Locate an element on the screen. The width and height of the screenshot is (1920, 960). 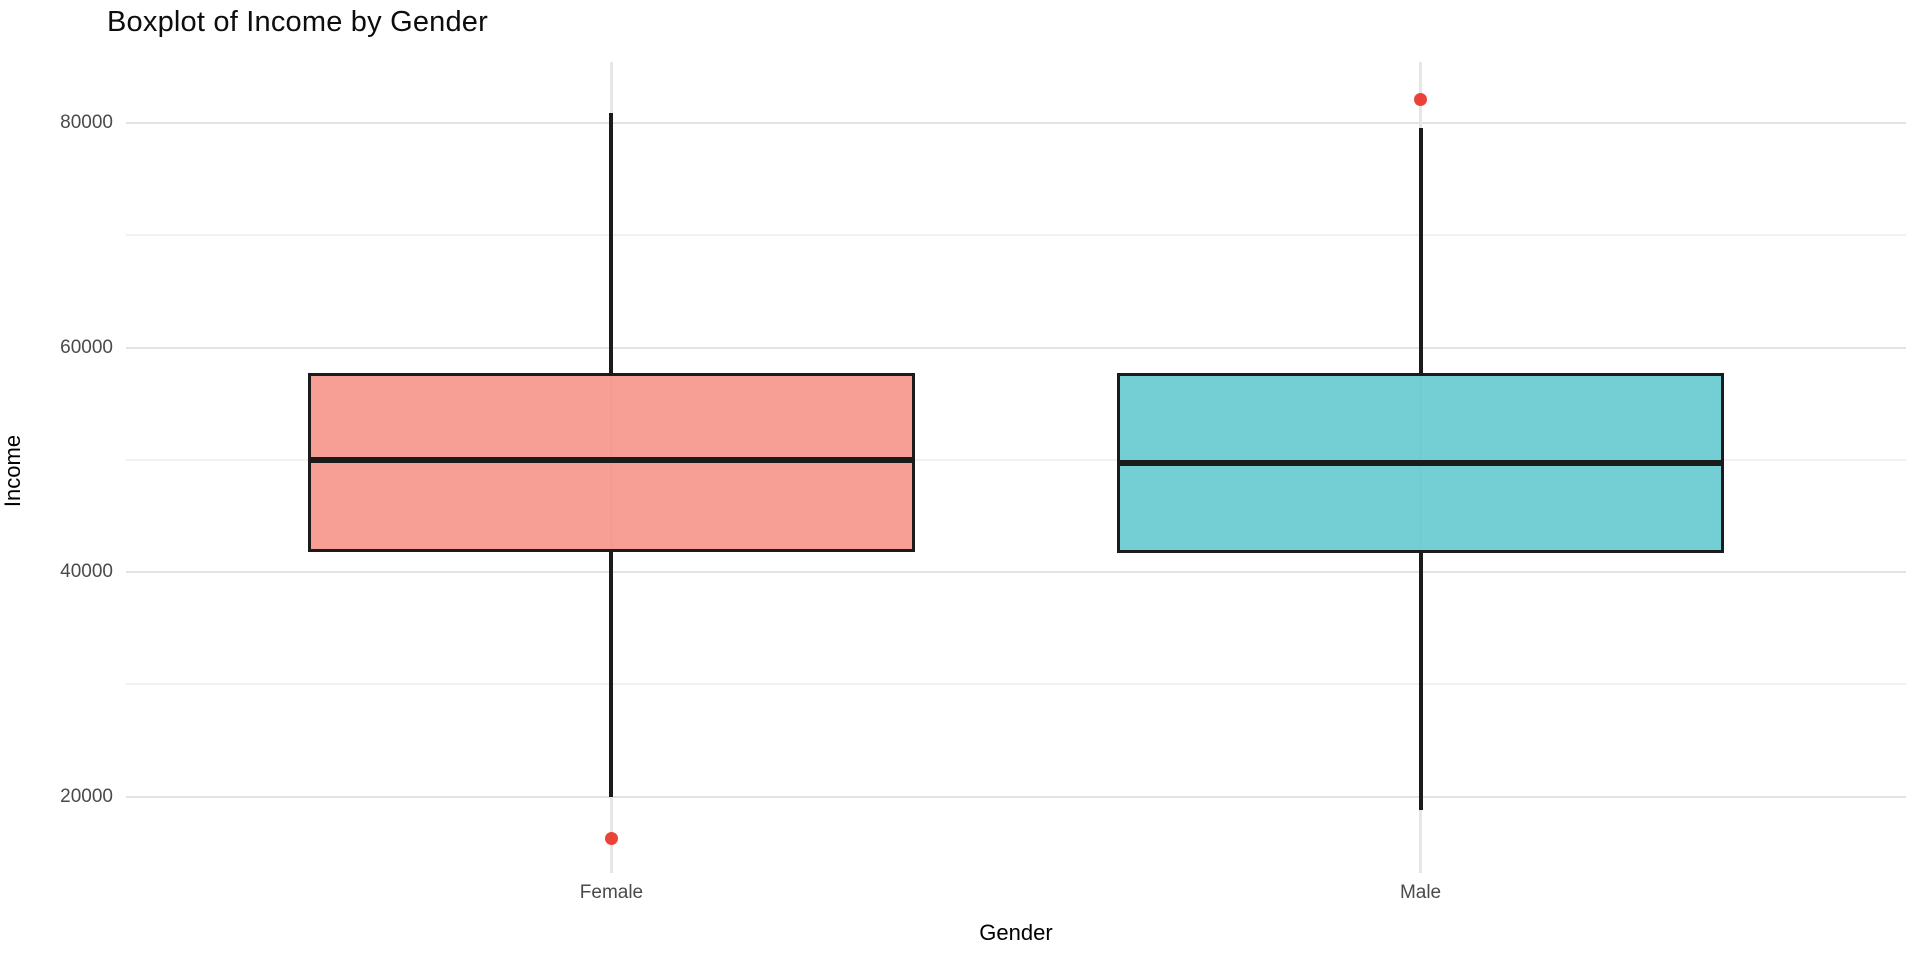
median-line-female is located at coordinates (611, 459).